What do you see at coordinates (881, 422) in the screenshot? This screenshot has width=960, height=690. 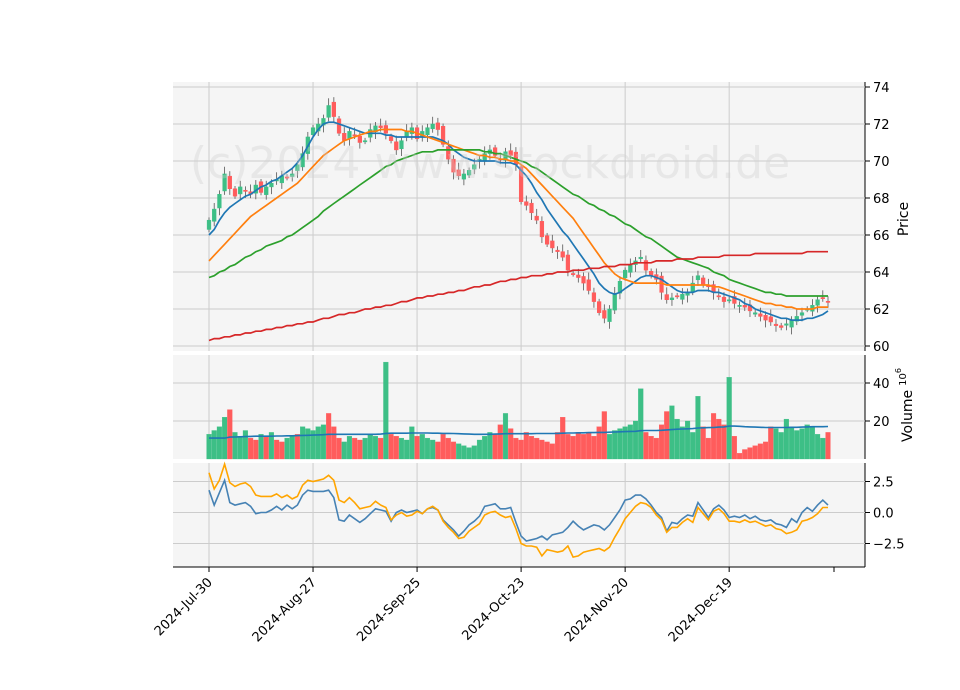 I see `volume-tick-label-20: 20` at bounding box center [881, 422].